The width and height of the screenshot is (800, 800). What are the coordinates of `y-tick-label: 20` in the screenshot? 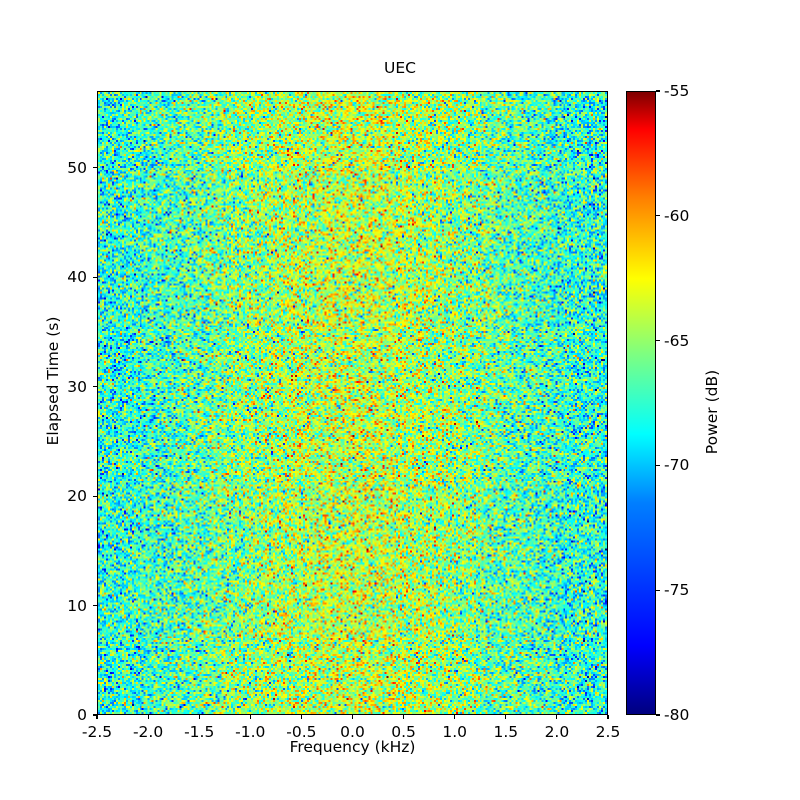 It's located at (77, 496).